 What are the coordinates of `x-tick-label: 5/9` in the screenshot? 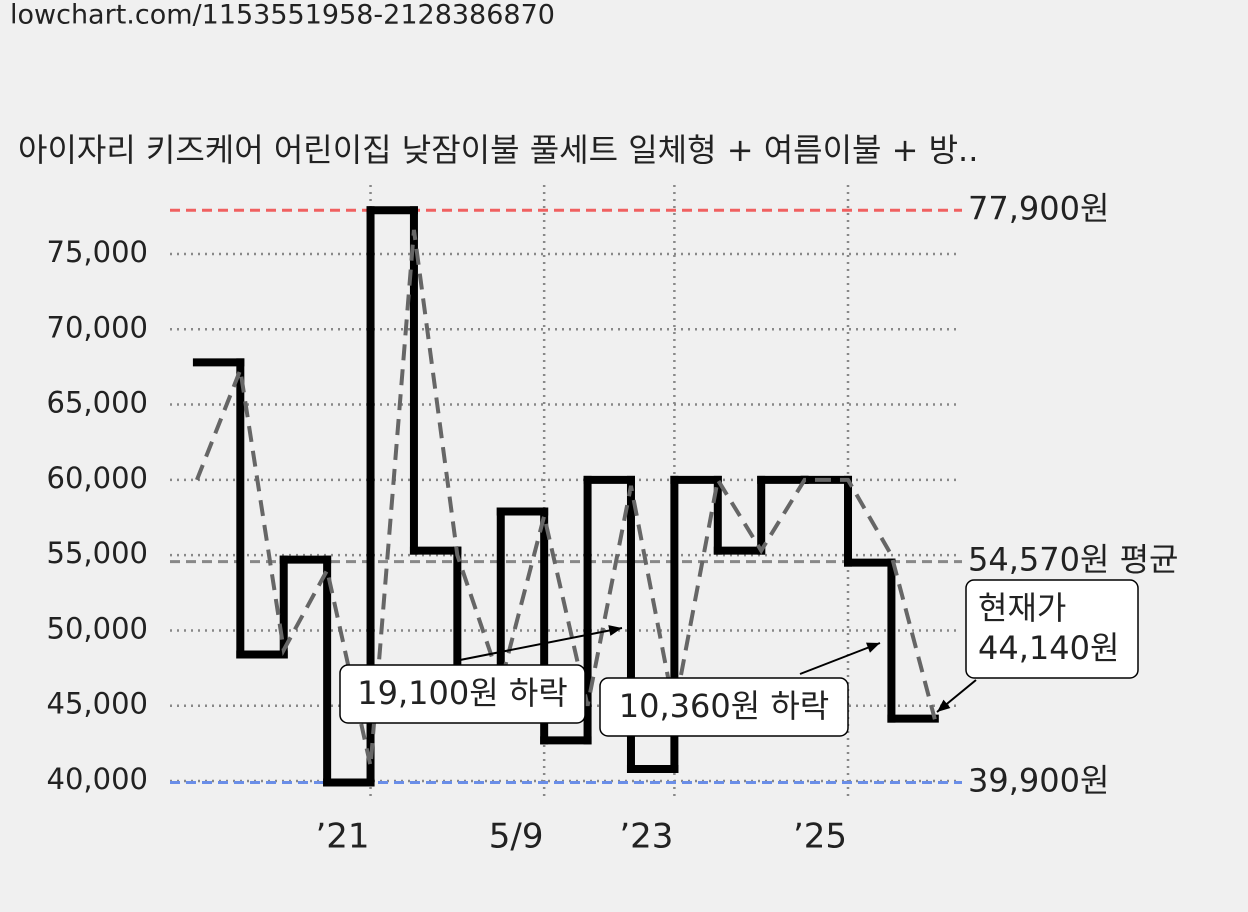 It's located at (516, 837).